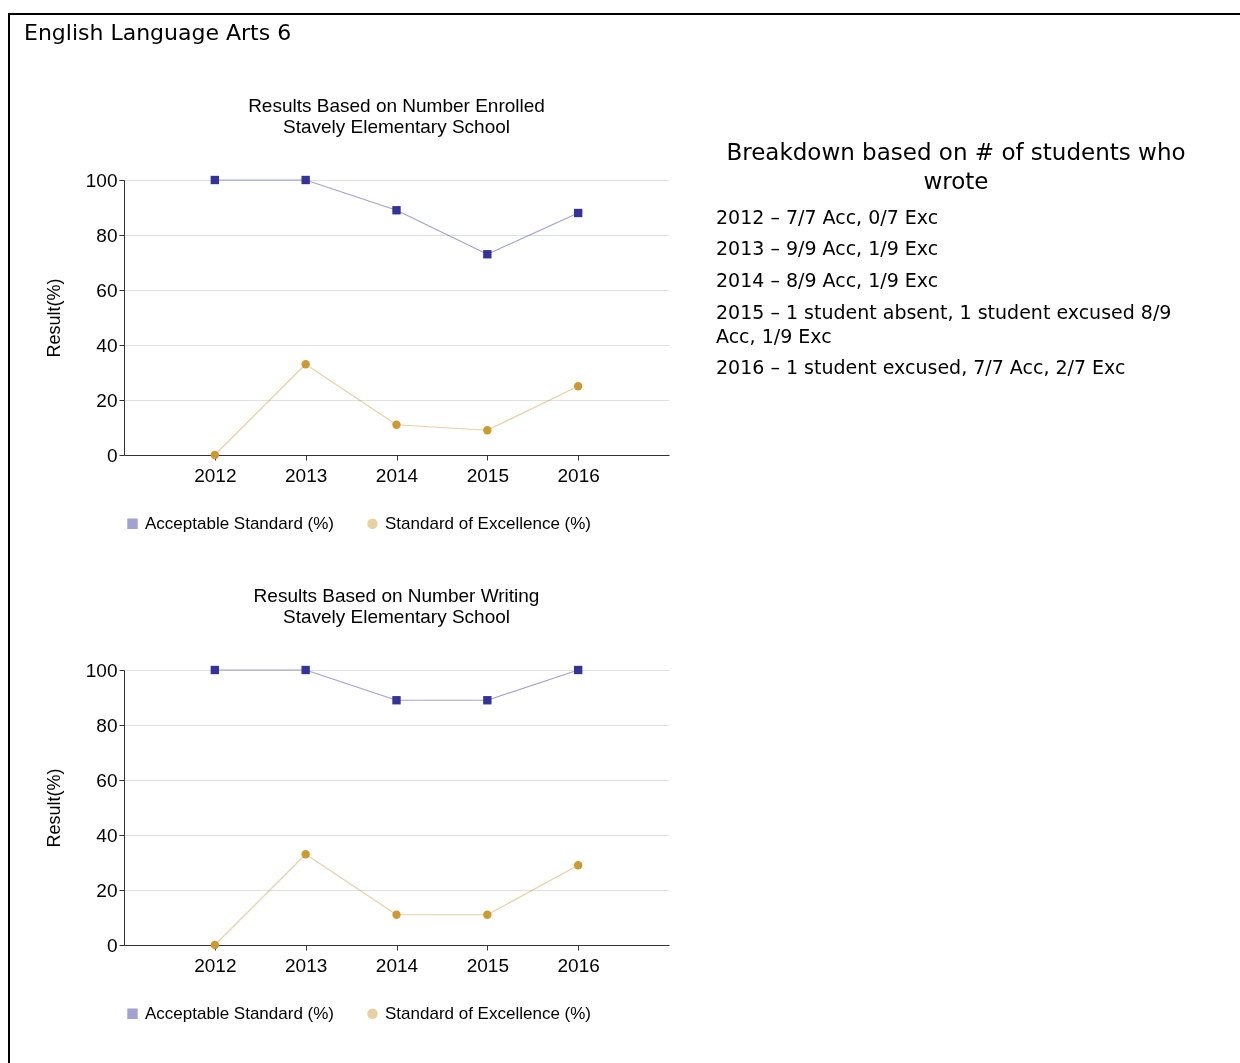  I want to click on text: 2013 – 9/9 Acc, 1/9 Exc, so click(828, 249).